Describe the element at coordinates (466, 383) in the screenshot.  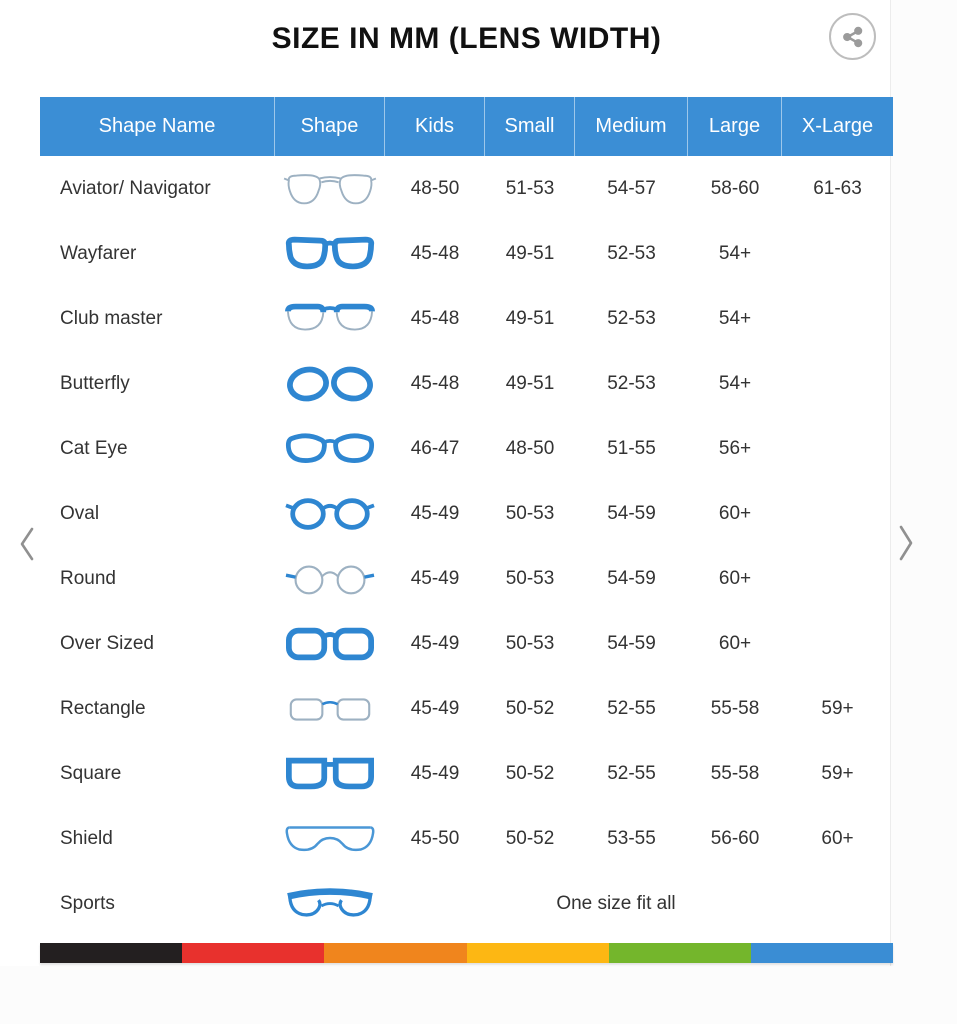
I see `table-row: Butterfly 45-48 49-51 52-53 54+` at that location.